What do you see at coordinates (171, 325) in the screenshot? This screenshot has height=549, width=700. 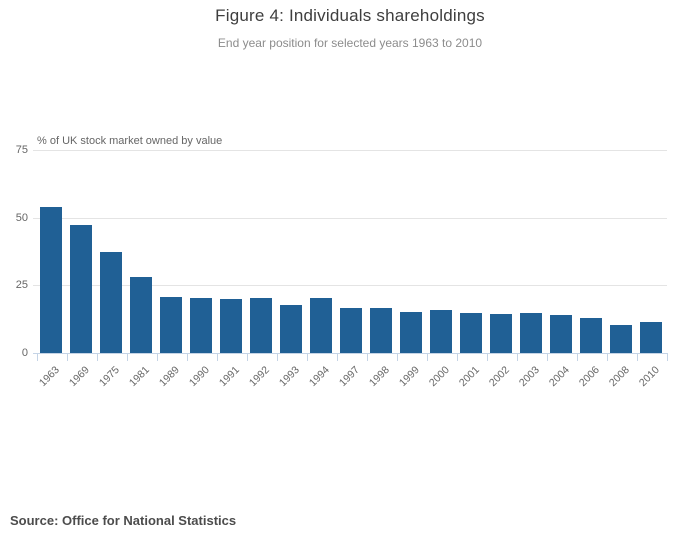 I see `bar-1989` at bounding box center [171, 325].